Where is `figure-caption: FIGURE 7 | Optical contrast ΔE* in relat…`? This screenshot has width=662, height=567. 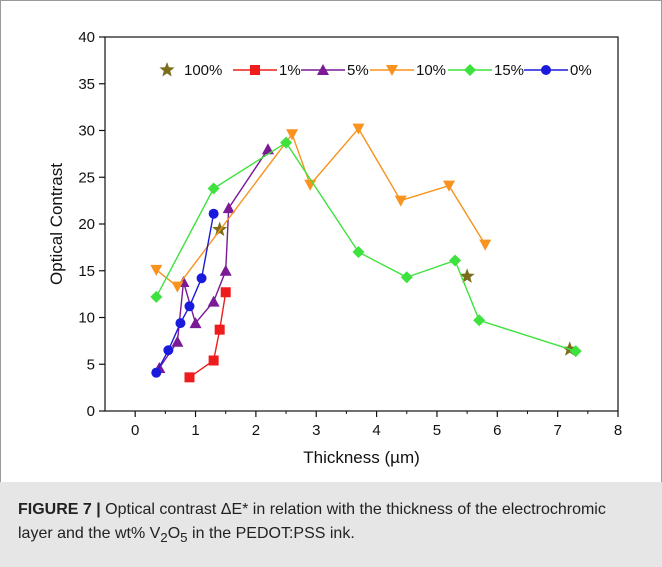
figure-caption: FIGURE 7 | Optical contrast ΔE* in relat… is located at coordinates (331, 524).